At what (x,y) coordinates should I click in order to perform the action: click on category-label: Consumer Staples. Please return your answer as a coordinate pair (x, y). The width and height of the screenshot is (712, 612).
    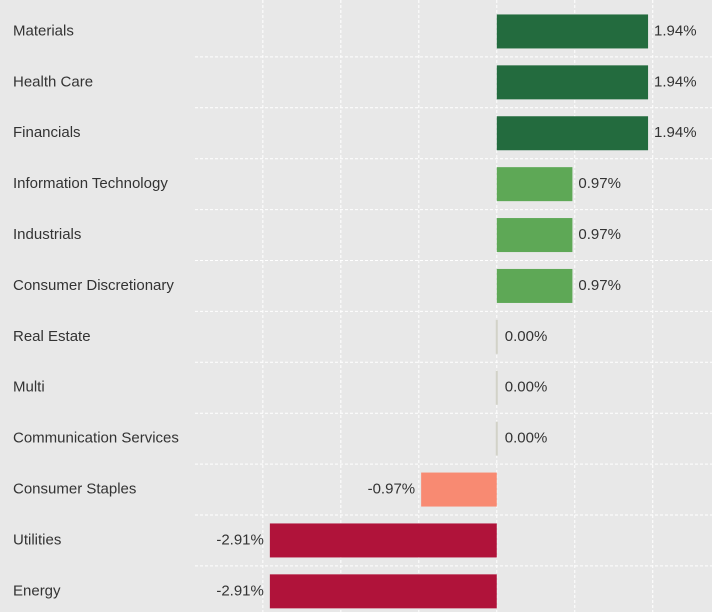
    Looking at the image, I should click on (74, 489).